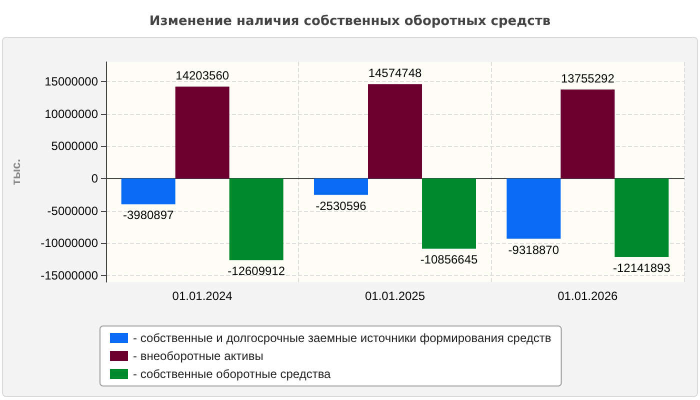 This screenshot has width=700, height=400. I want to click on y-axis-title: тыс., so click(16, 172).